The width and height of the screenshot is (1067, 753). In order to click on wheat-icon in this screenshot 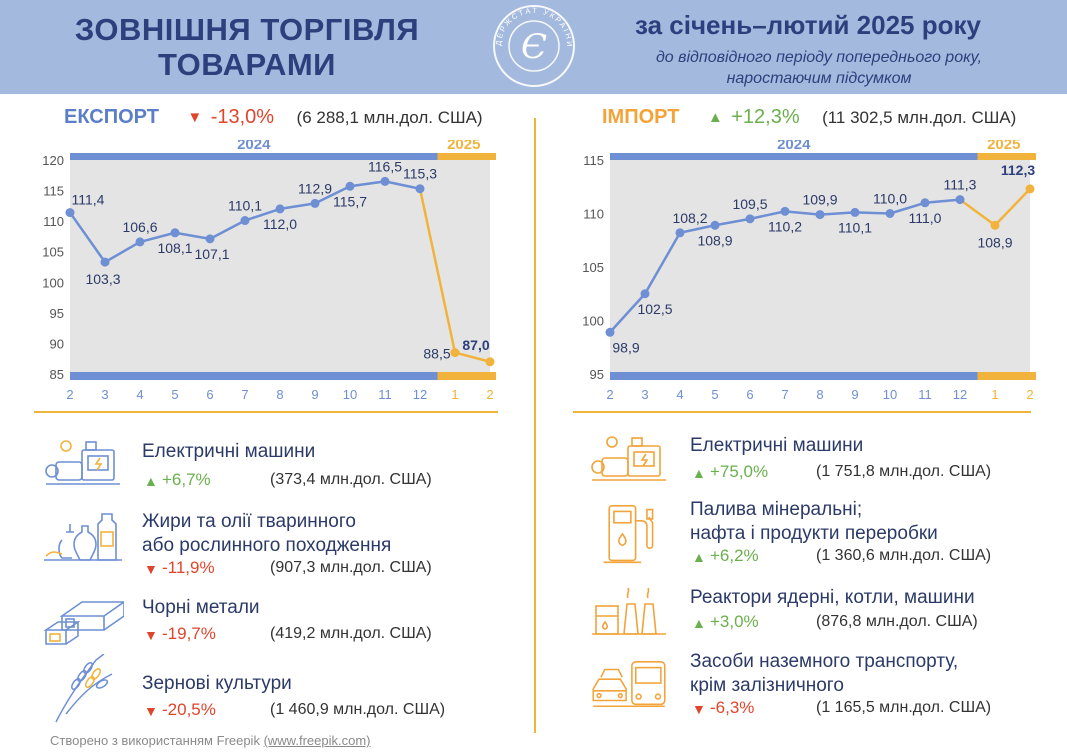, I will do `click(84, 688)`.